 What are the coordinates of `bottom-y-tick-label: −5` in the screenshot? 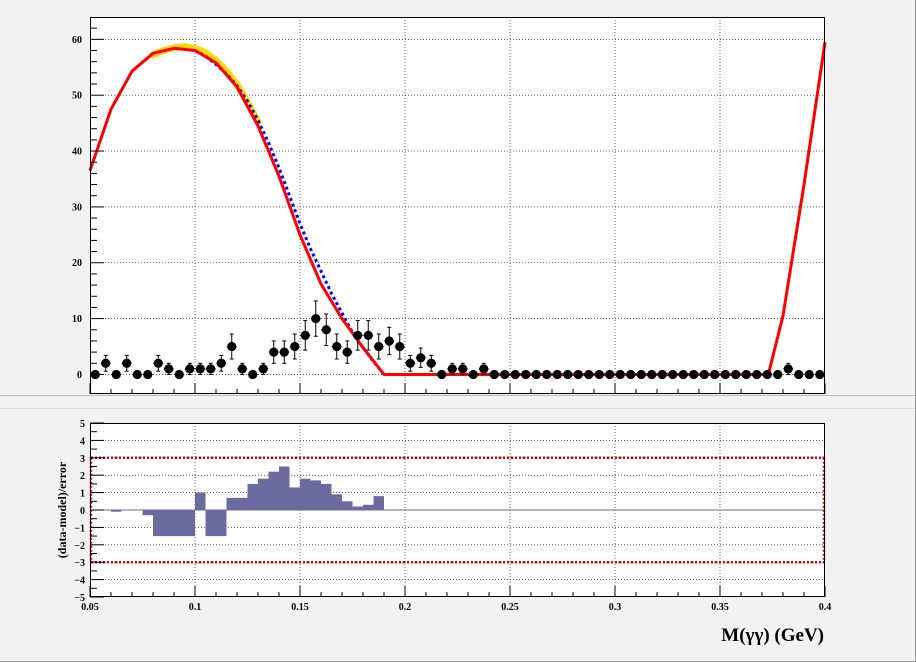 It's located at (79, 598).